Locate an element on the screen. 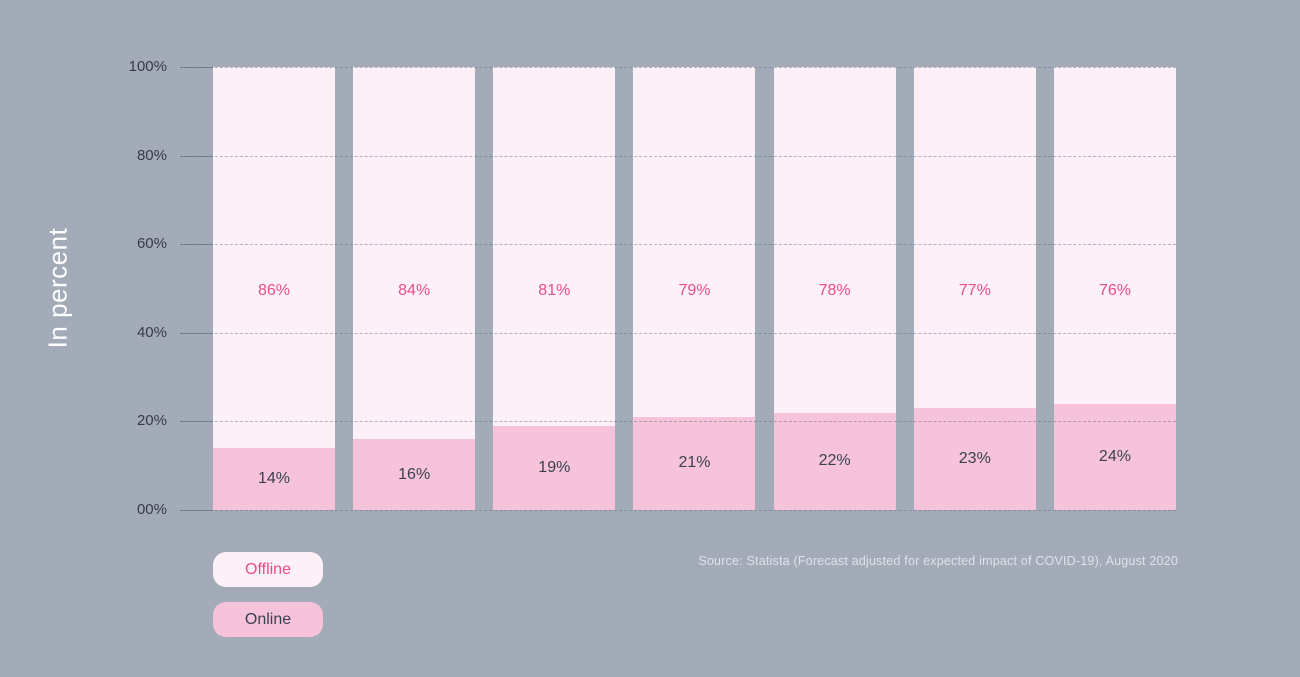 This screenshot has width=1300, height=677. offline-value-label: 84% is located at coordinates (414, 290).